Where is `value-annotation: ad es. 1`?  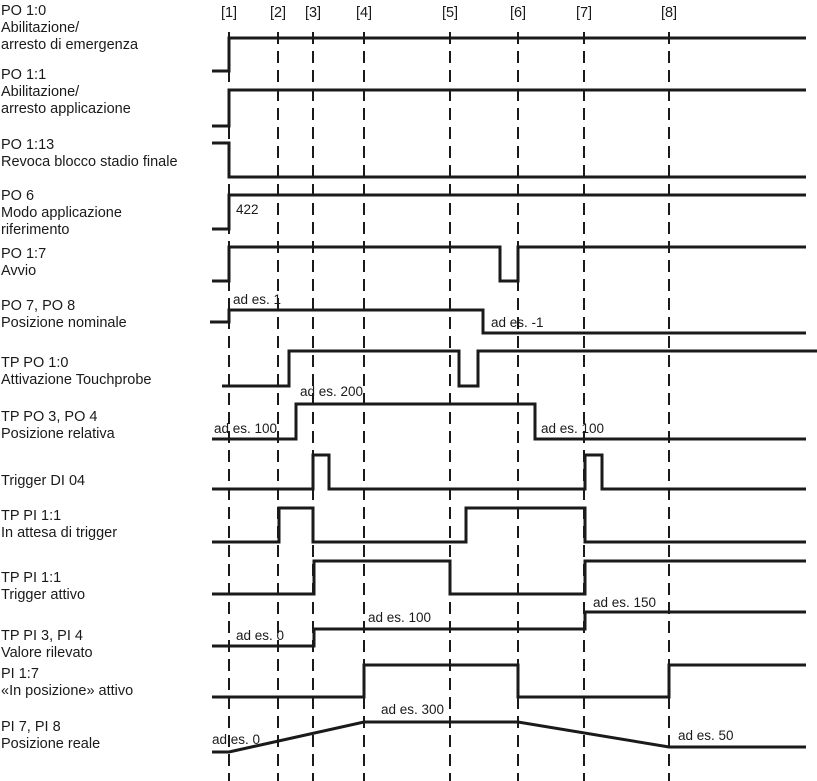 value-annotation: ad es. 1 is located at coordinates (257, 299).